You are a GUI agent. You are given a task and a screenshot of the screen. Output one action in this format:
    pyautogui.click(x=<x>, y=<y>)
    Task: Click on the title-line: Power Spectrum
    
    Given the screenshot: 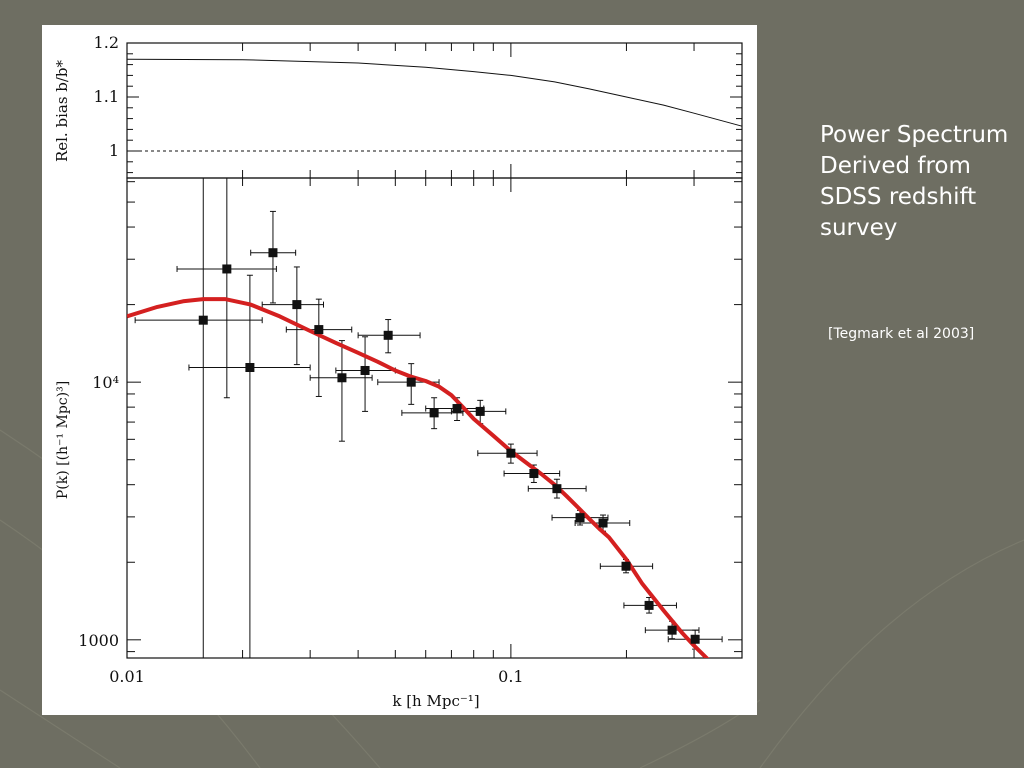 What is the action you would take?
    pyautogui.click(x=914, y=135)
    